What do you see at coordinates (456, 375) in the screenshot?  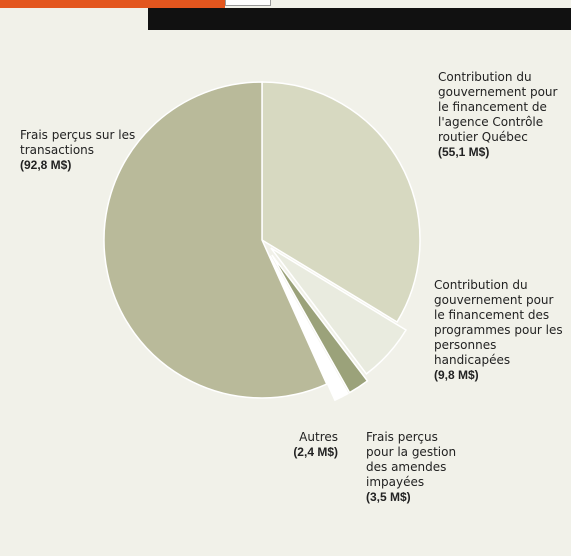 I see `value-label: (9,8 M$)` at bounding box center [456, 375].